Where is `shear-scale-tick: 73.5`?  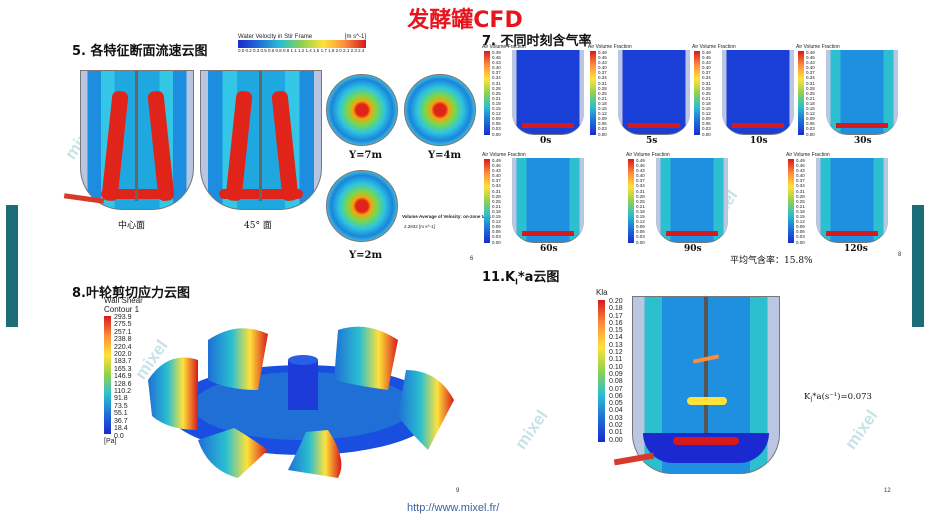
shear-scale-tick: 73.5 is located at coordinates (121, 406).